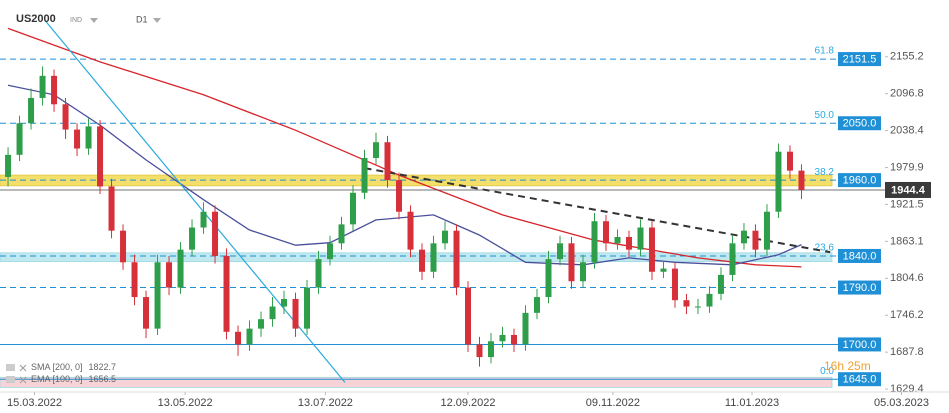 This screenshot has height=413, width=949. What do you see at coordinates (597, 210) in the screenshot?
I see `trendline` at bounding box center [597, 210].